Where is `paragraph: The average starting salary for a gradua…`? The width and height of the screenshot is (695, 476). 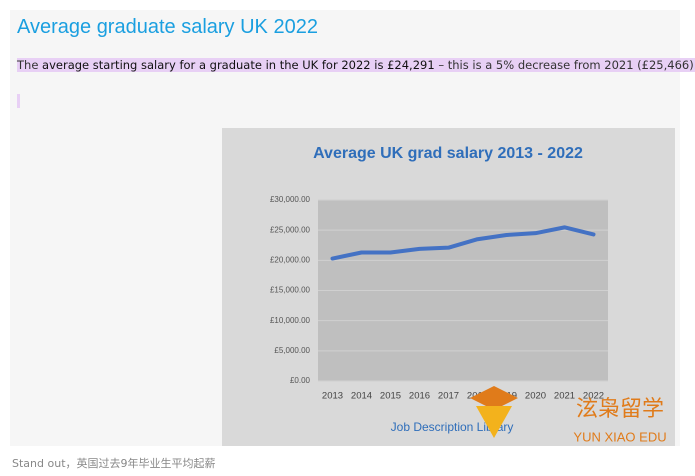
paragraph: The average starting salary for a gradua… is located at coordinates (356, 65).